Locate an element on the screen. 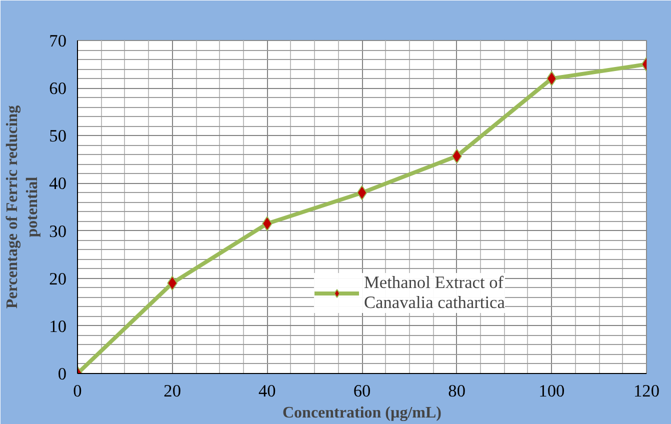 The height and width of the screenshot is (424, 671). y-tick-label: 10 is located at coordinates (57, 326).